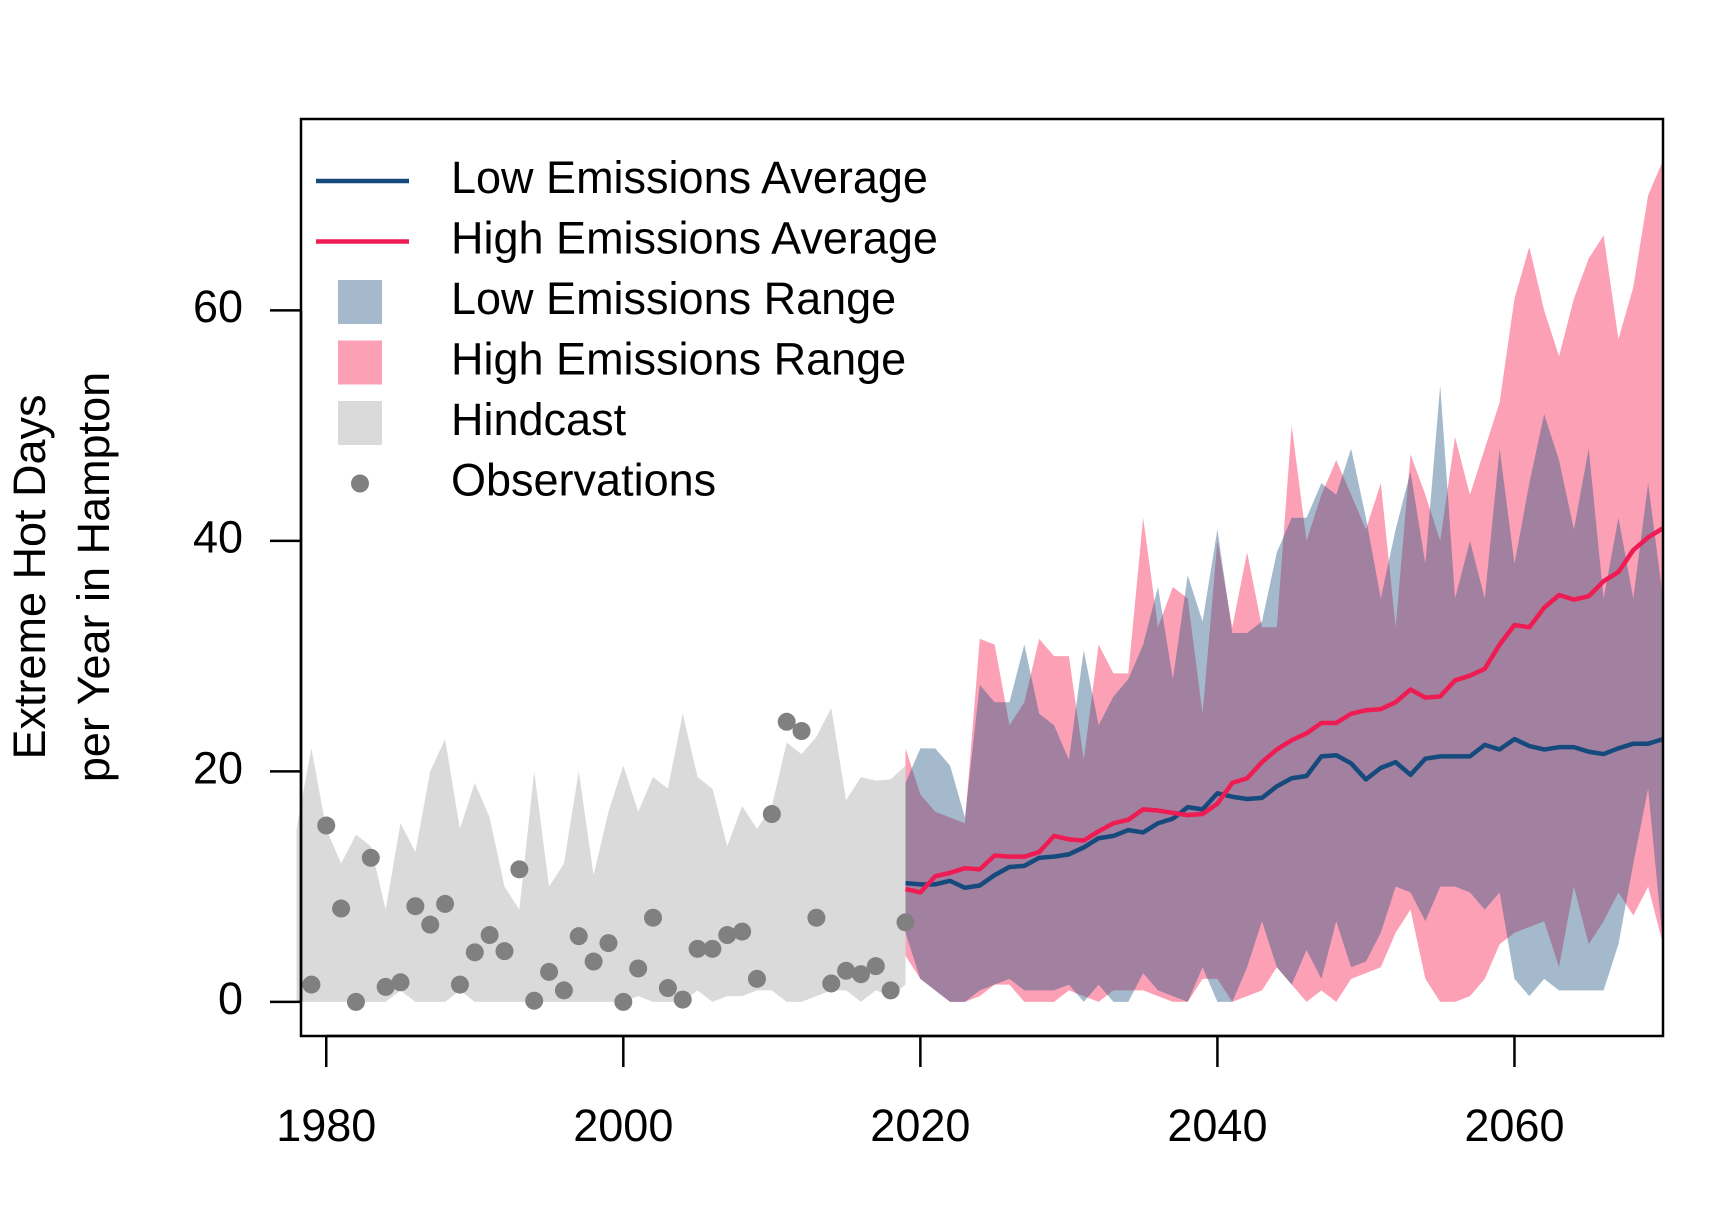 Image resolution: width=1716 pixels, height=1217 pixels. I want to click on y-tick-label: 20, so click(218, 767).